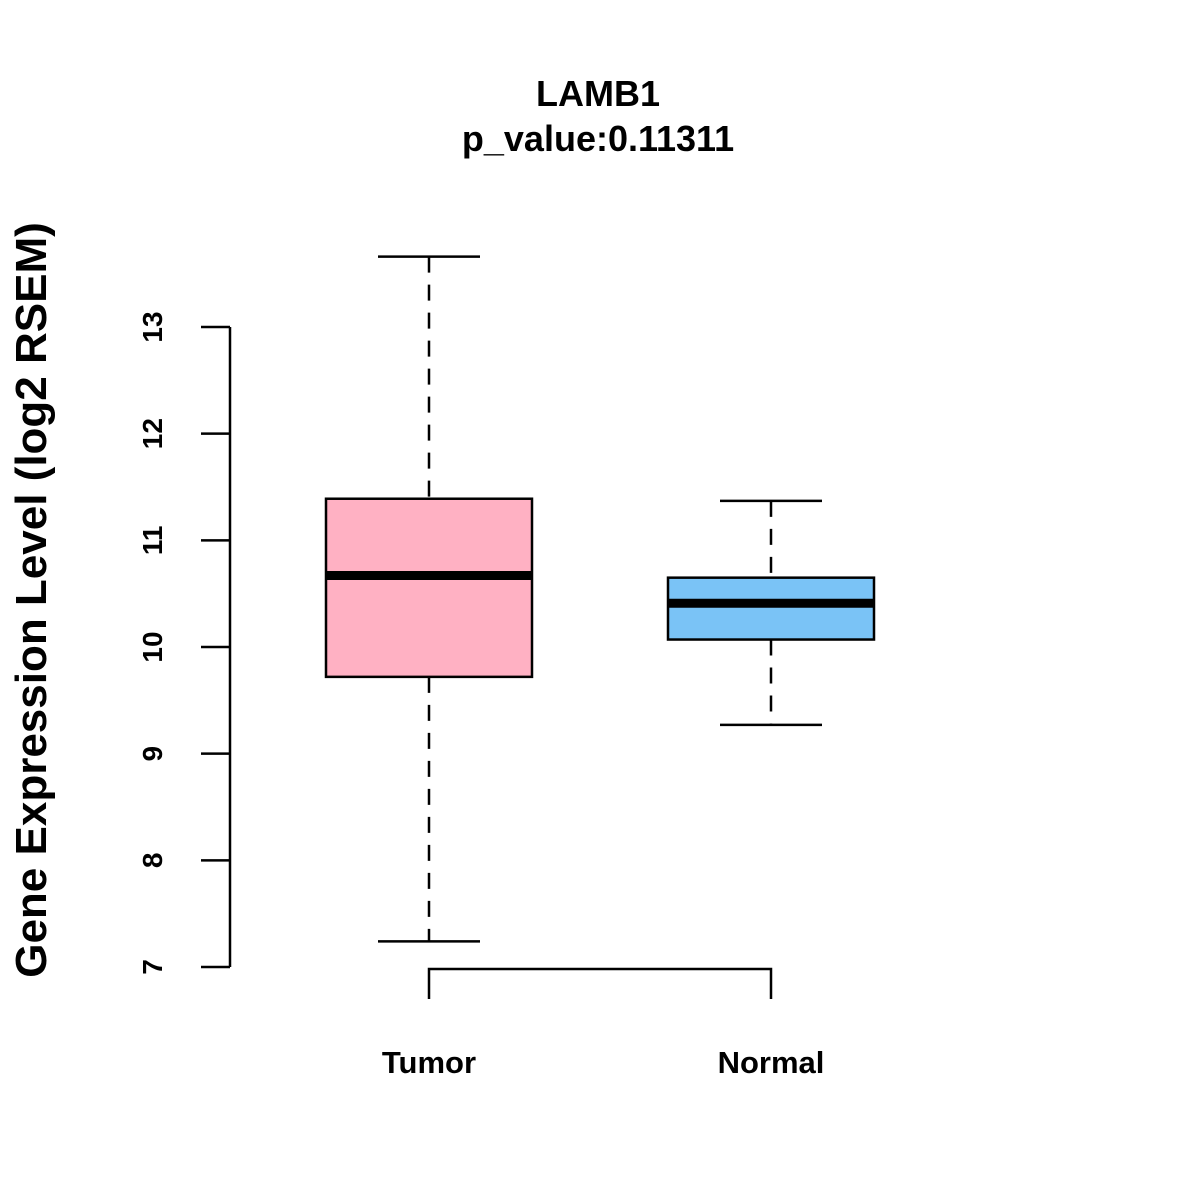 The height and width of the screenshot is (1200, 1200). Describe the element at coordinates (429, 1062) in the screenshot. I see `x-tick-label-tumor: Tumor` at that location.